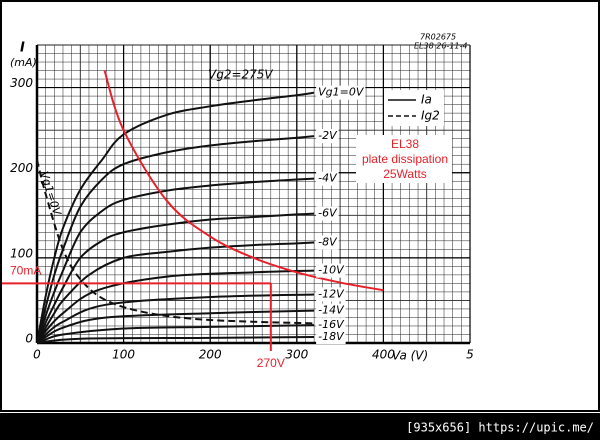 The height and width of the screenshot is (440, 600). I want to click on y-tick-label: 0, so click(29, 339).